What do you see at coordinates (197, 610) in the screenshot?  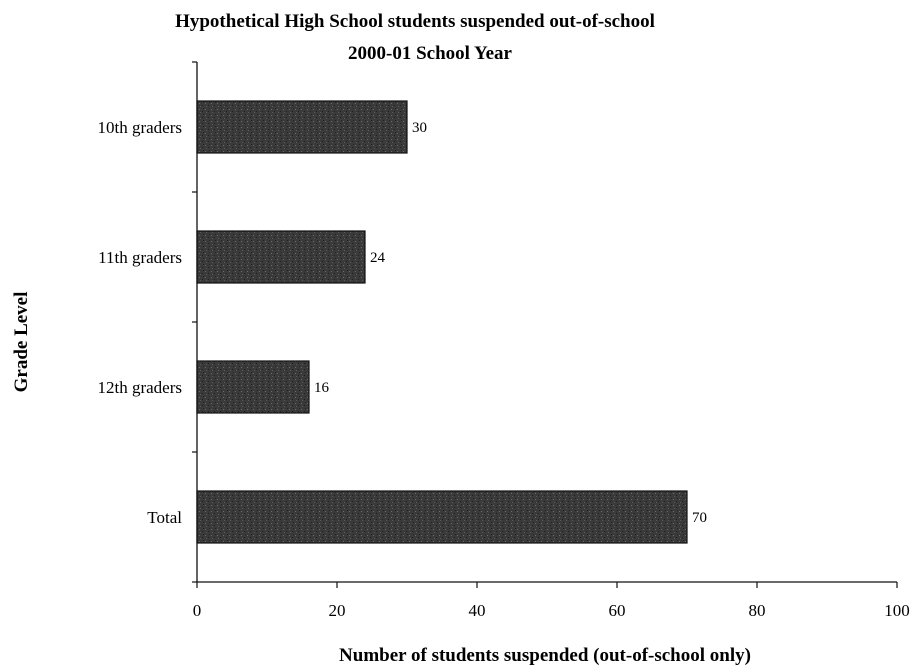 I see `x-tick-label: 0` at bounding box center [197, 610].